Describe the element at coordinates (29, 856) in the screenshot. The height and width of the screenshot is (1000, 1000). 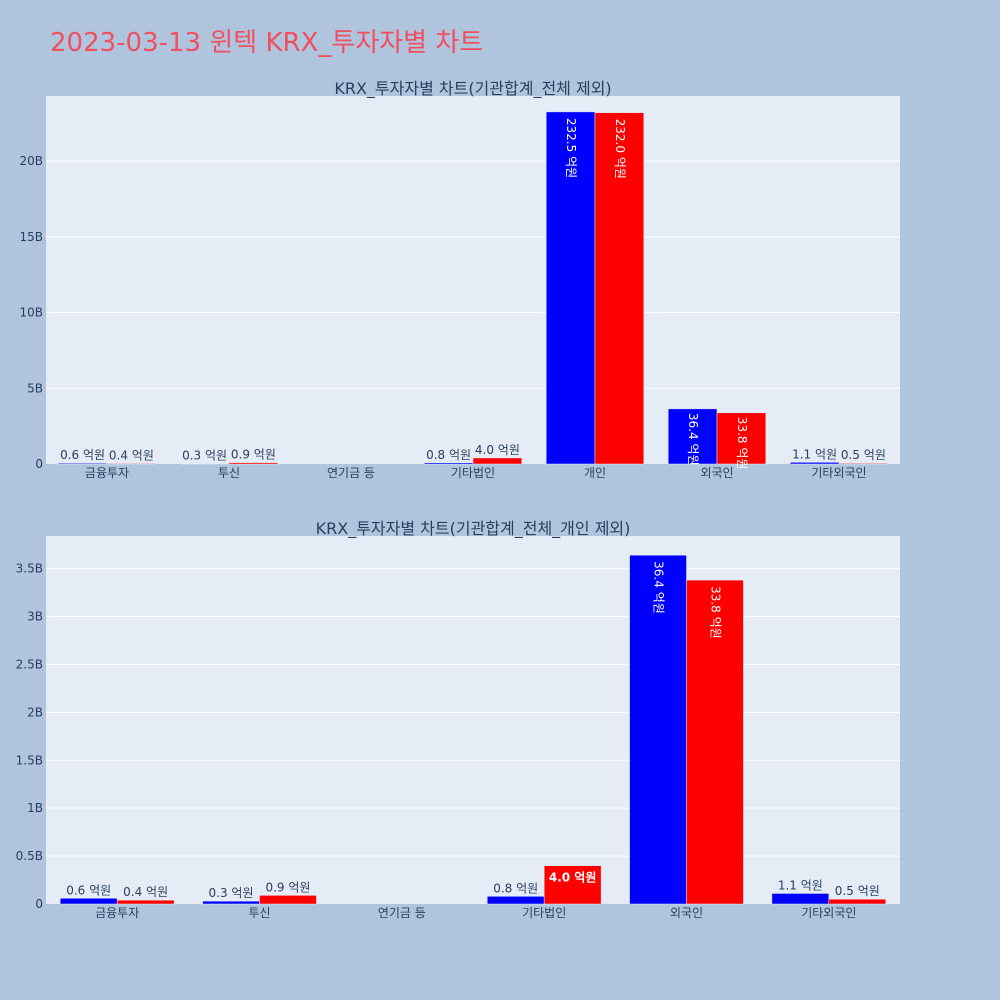
I see `y-tick-label: 0.5B` at that location.